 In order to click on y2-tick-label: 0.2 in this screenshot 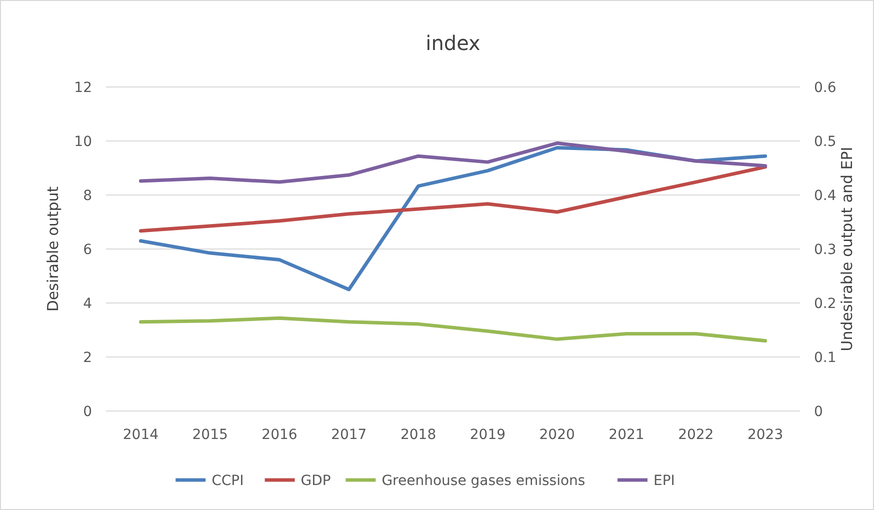, I will do `click(825, 304)`.